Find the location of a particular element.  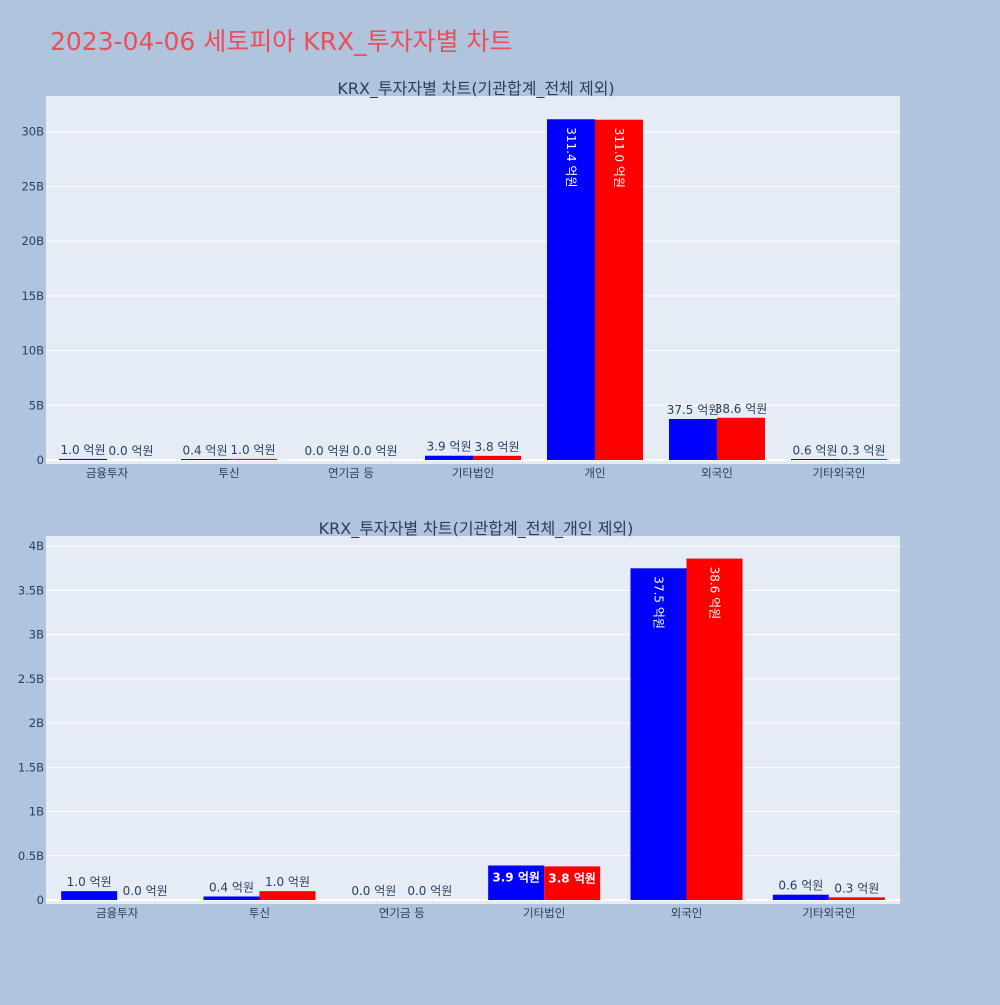

y-tick-label: 0.5B is located at coordinates (31, 856).